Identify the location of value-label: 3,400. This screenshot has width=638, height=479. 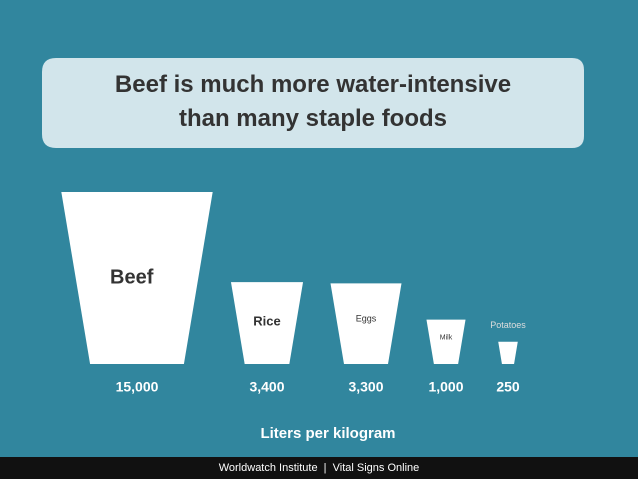
(266, 387).